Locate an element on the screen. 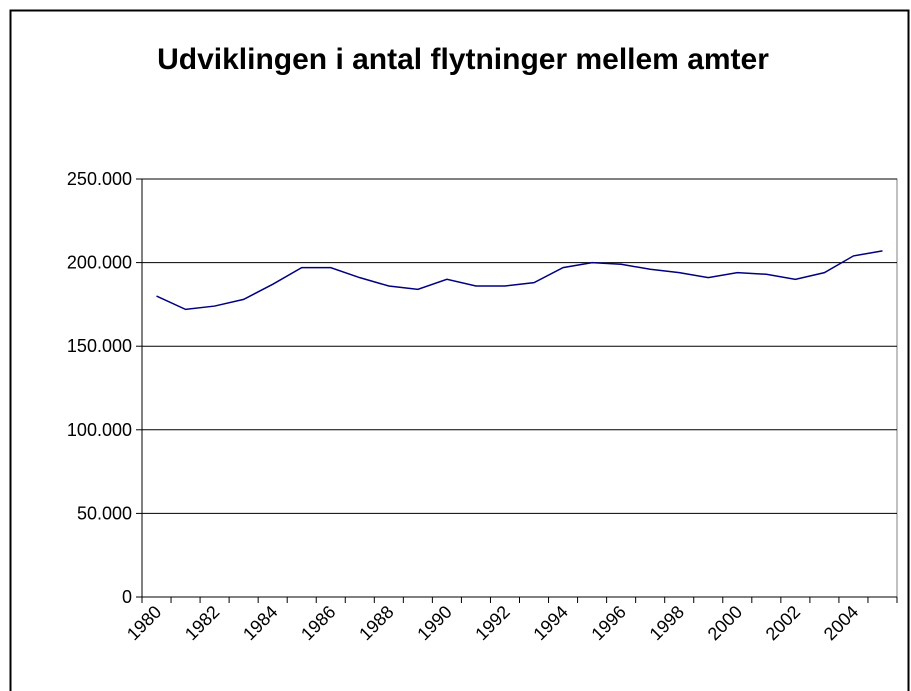  y-tick-label: 150.000 is located at coordinates (99, 346).